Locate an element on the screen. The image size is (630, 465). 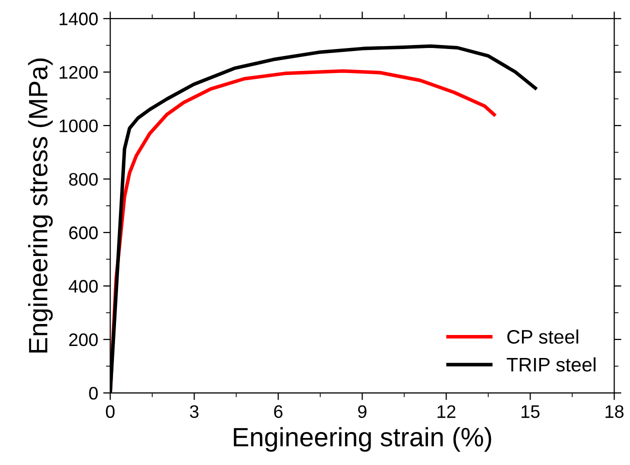
y-tick-label: 800 is located at coordinates (83, 179).